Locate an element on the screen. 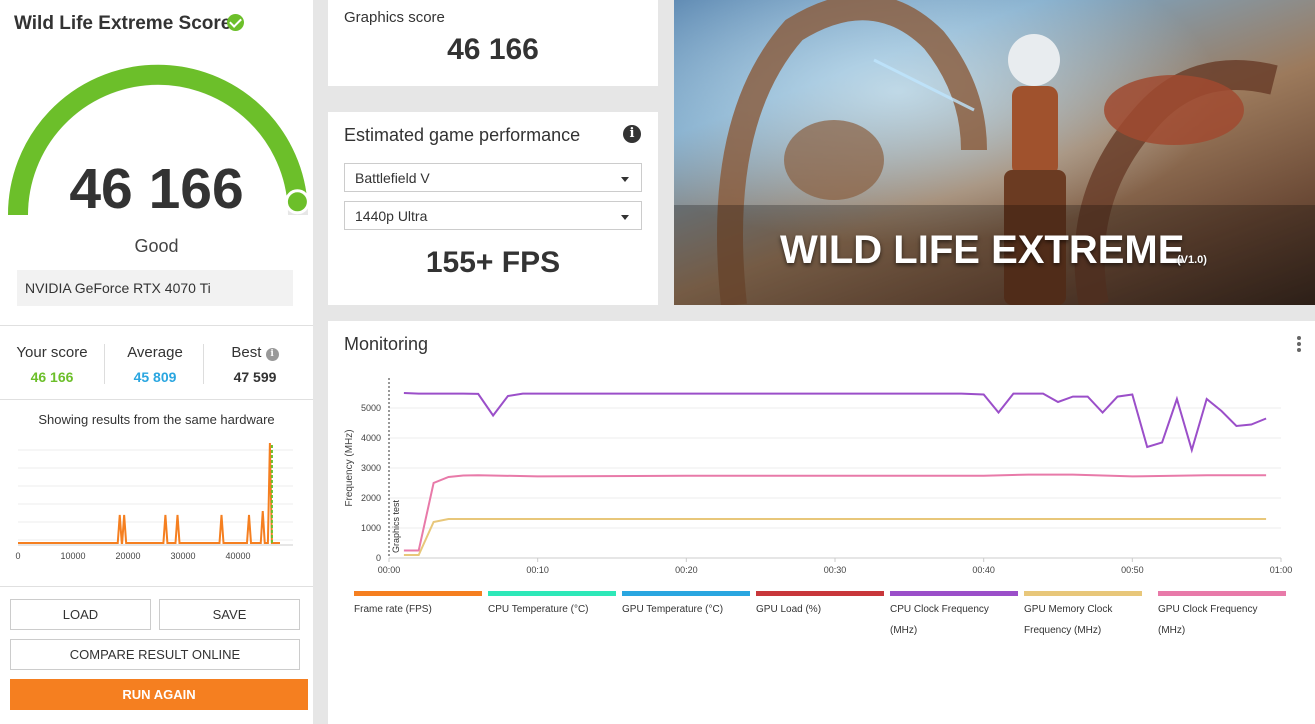  game-select-value: Battlefield V is located at coordinates (392, 178).